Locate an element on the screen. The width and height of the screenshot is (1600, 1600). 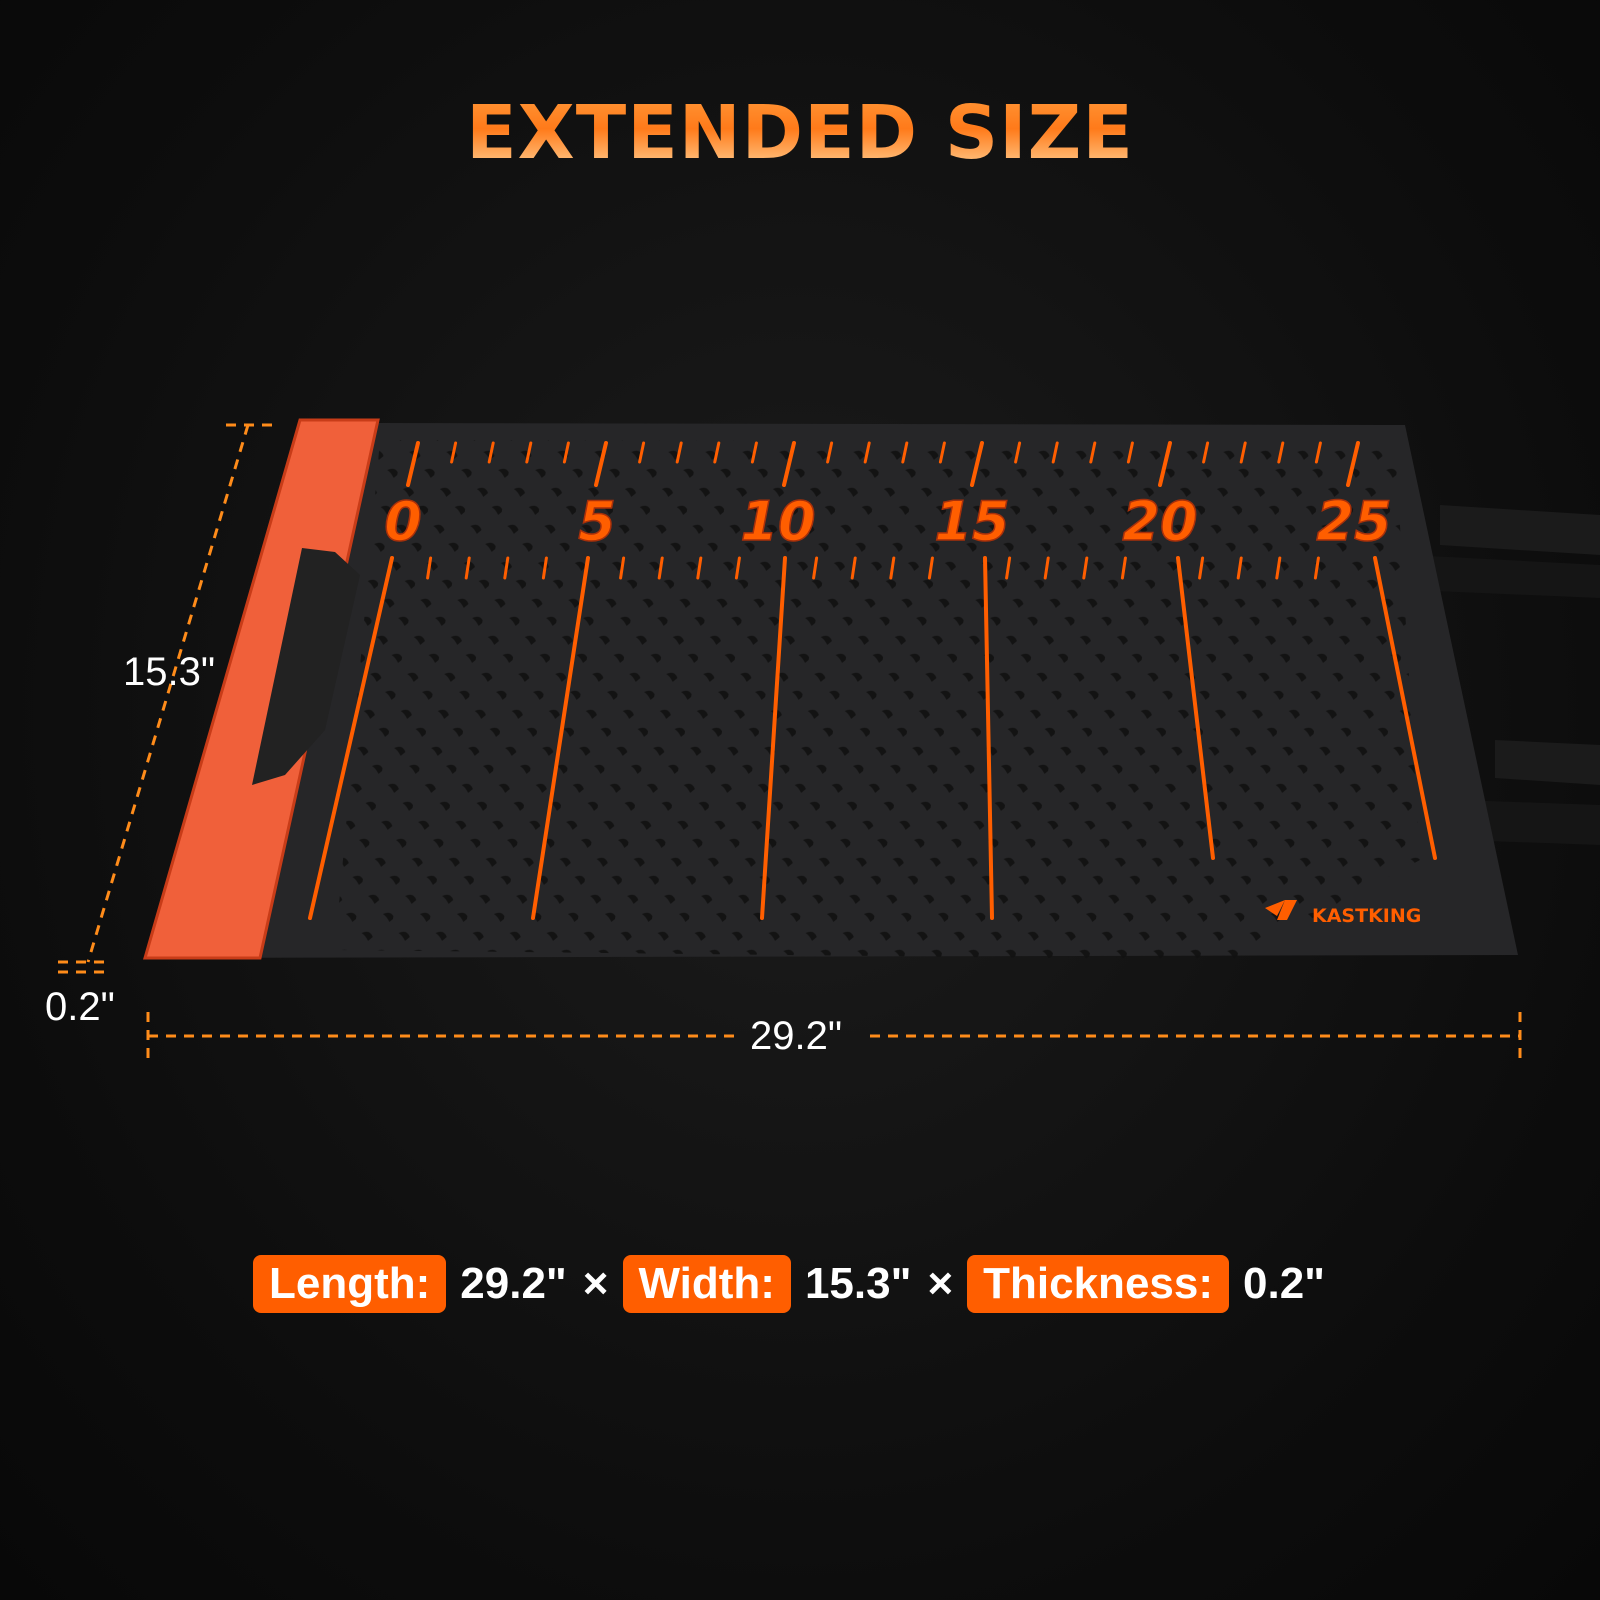
ruler-number: 25 is located at coordinates (1353, 521).